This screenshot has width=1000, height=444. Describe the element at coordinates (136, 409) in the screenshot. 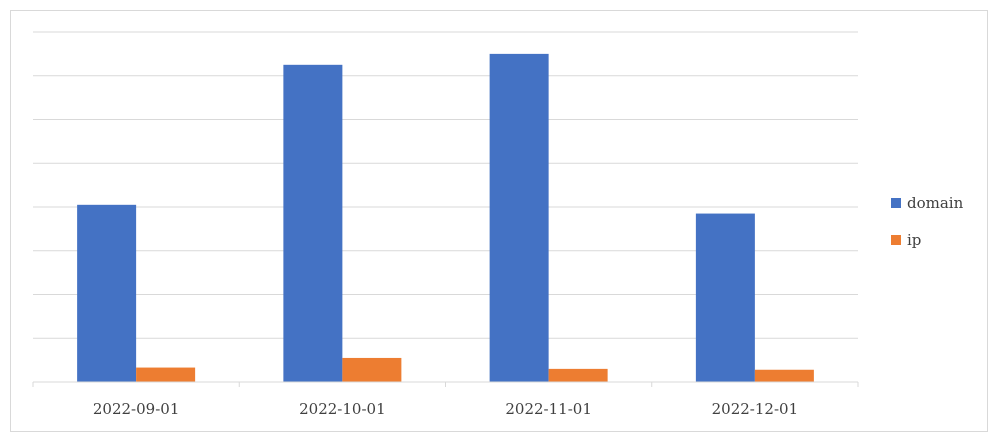

I see `x-tick-label: 2022-09-01` at that location.